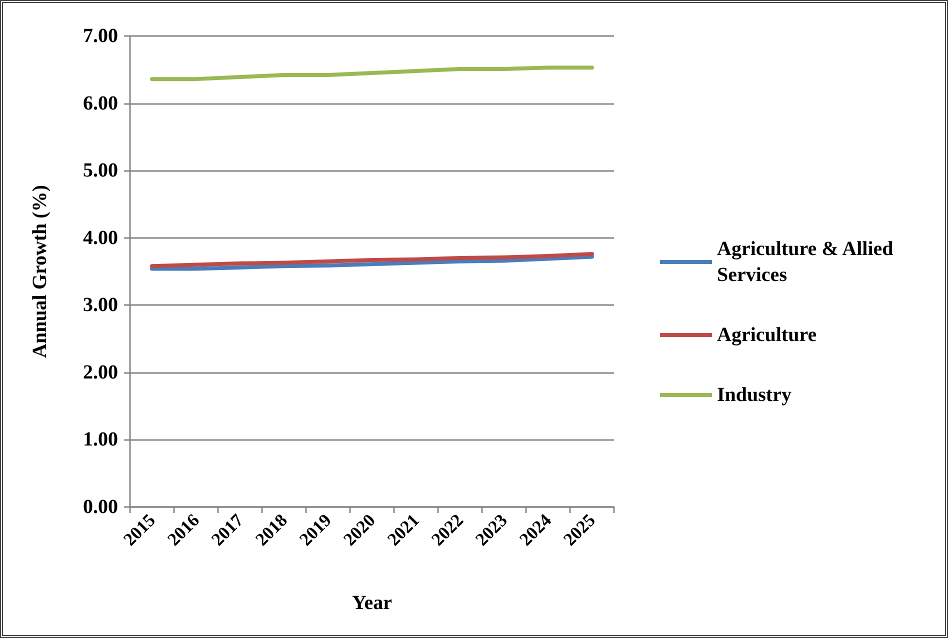 The height and width of the screenshot is (638, 948). What do you see at coordinates (40, 271) in the screenshot?
I see `y-axis-title: Annual Growth (%)` at bounding box center [40, 271].